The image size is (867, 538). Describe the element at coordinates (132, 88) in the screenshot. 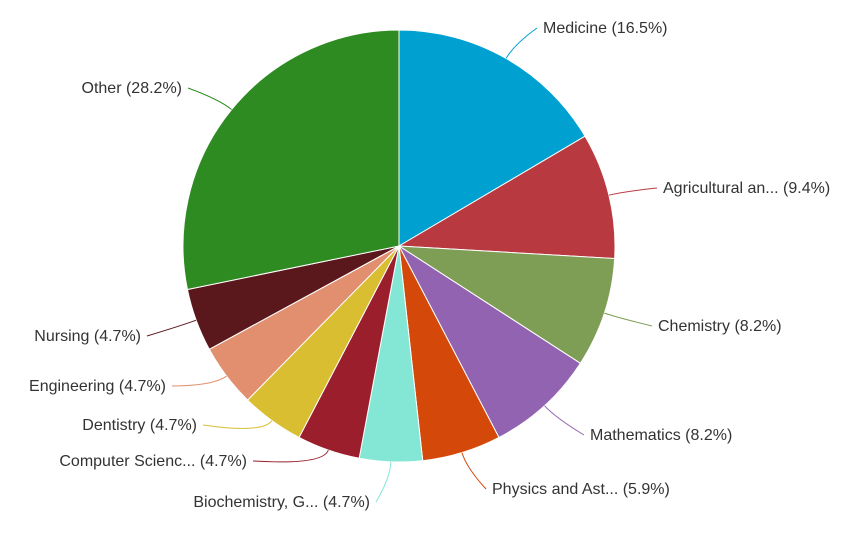

I see `slice-label: Other (28.2%)` at that location.